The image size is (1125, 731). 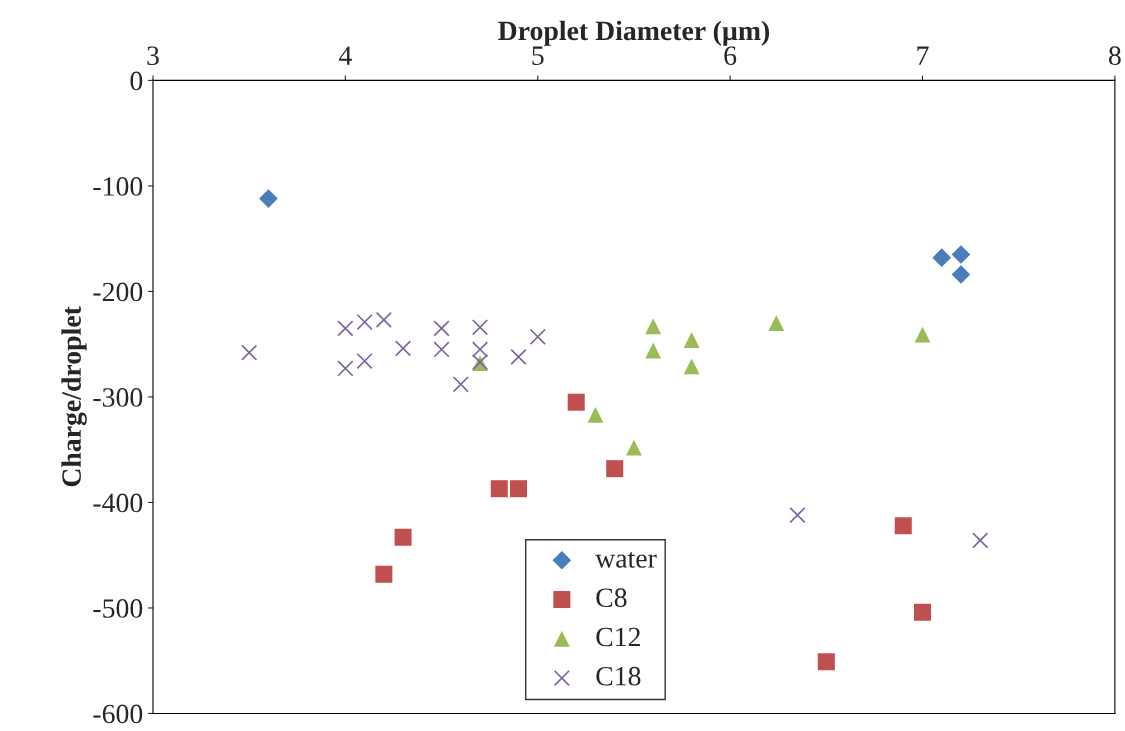 What do you see at coordinates (345, 55) in the screenshot?
I see `x-tick-label: 4` at bounding box center [345, 55].